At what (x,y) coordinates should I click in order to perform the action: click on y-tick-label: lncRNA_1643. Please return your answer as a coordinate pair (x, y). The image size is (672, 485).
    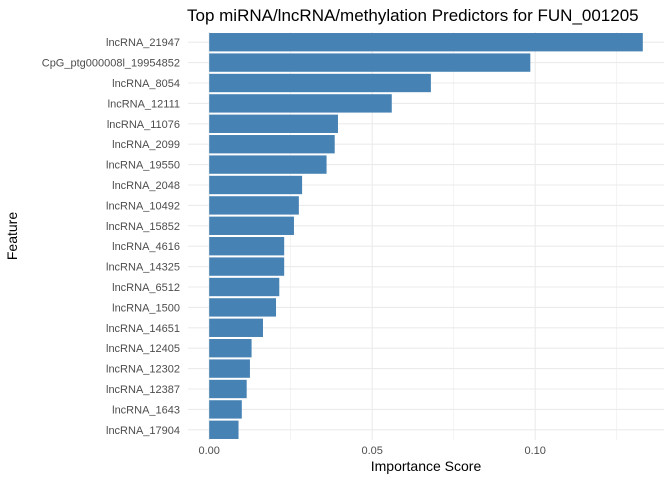
    Looking at the image, I should click on (146, 410).